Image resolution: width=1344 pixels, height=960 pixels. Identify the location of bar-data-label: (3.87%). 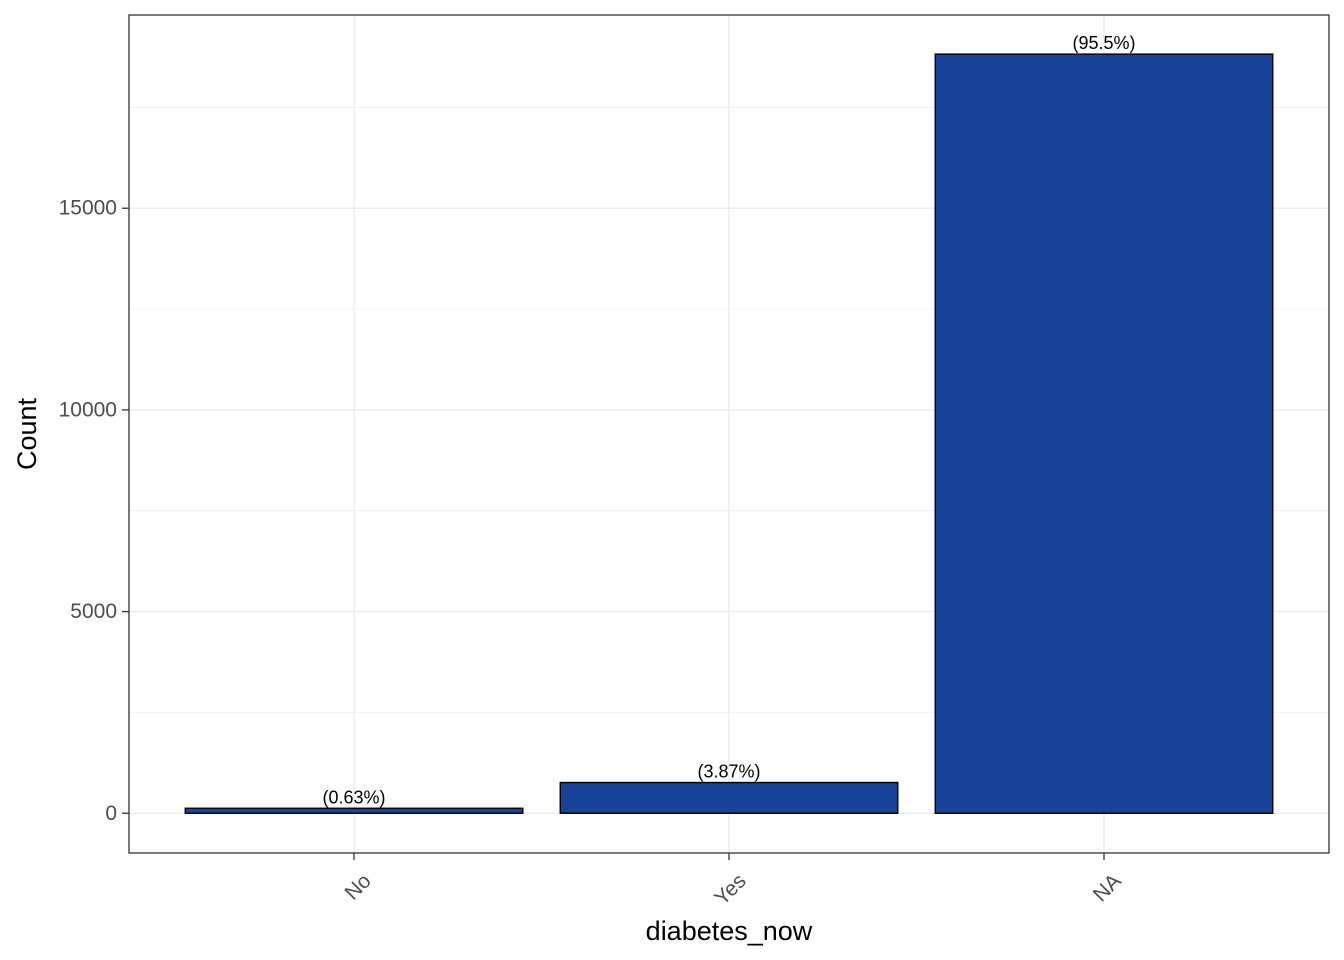
(728, 772).